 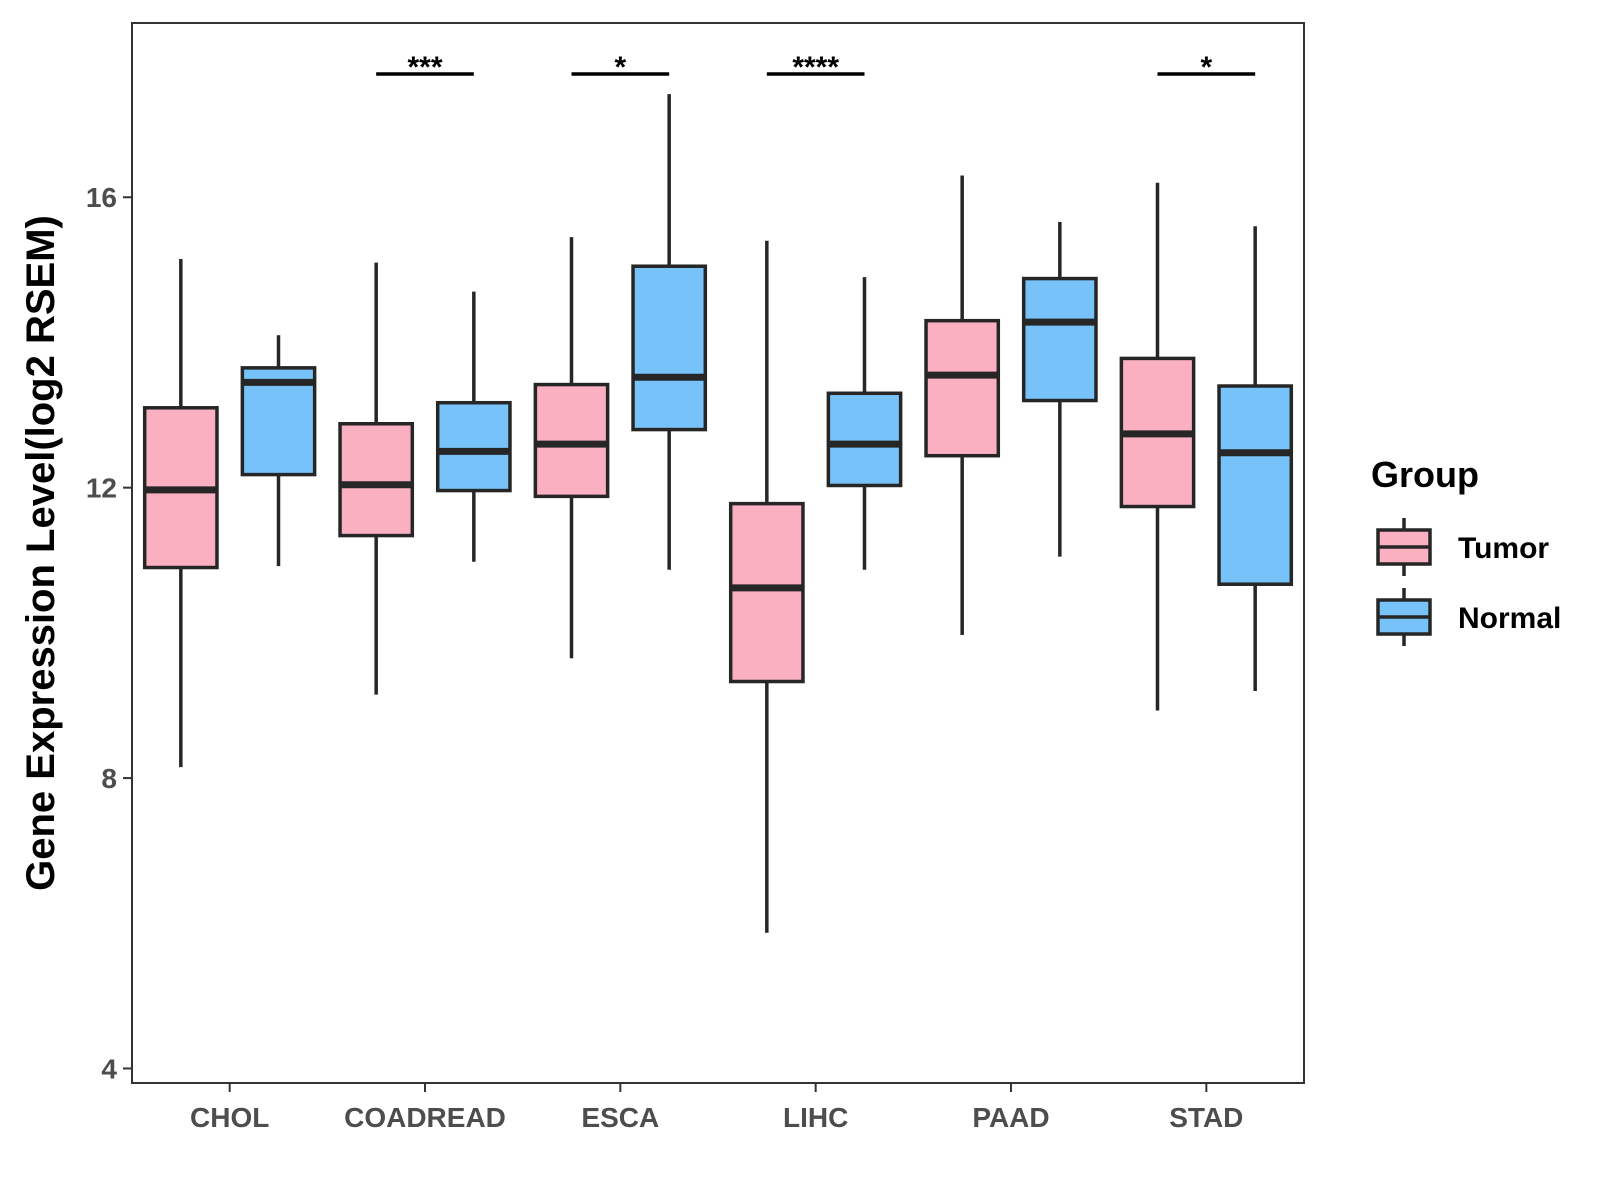 What do you see at coordinates (109, 633) in the screenshot?
I see `y-axis: 4 8 12 16` at bounding box center [109, 633].